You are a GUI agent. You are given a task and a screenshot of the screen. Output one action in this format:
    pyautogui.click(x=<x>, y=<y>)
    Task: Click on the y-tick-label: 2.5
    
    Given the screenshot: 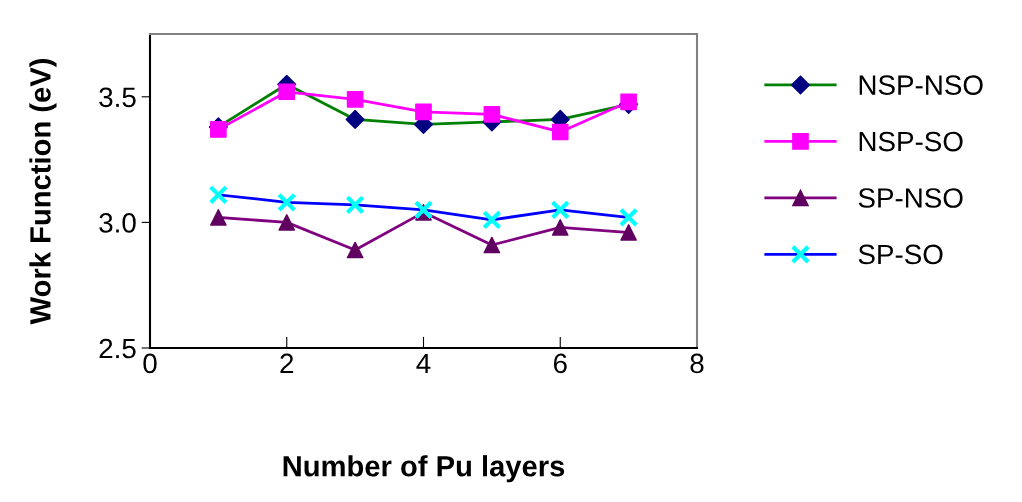 What is the action you would take?
    pyautogui.click(x=117, y=348)
    